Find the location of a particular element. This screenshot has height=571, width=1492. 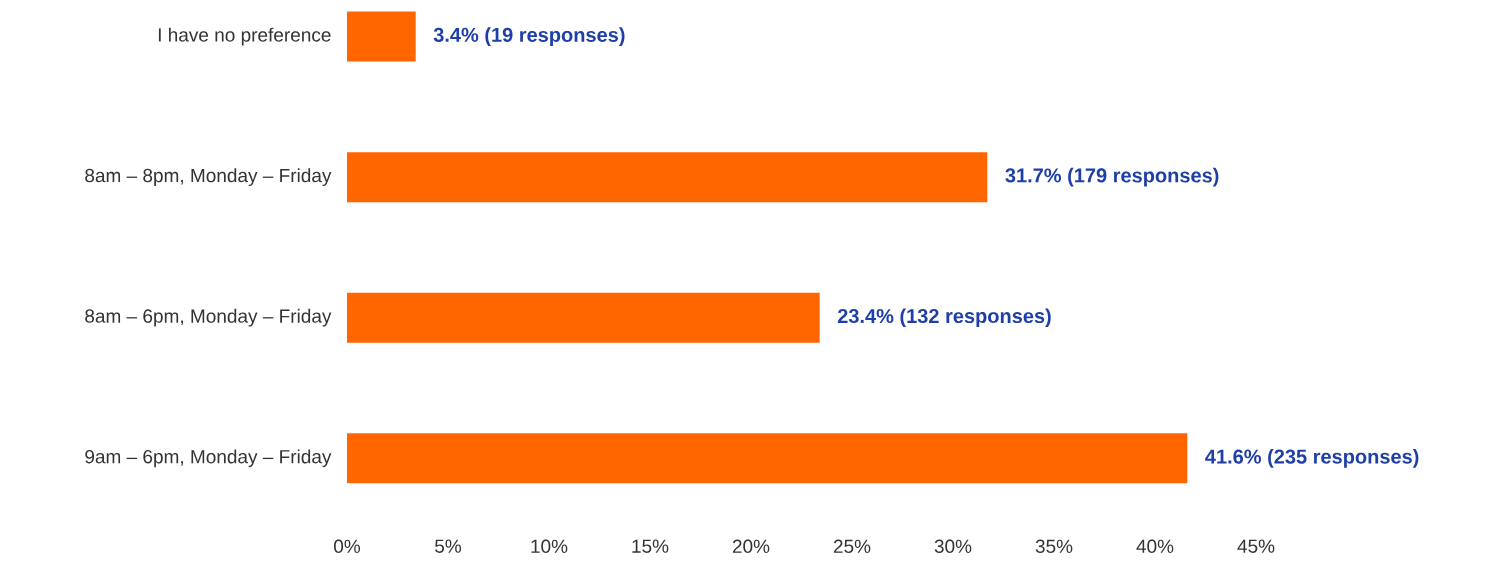

x-tick-label: 40% is located at coordinates (1155, 546).